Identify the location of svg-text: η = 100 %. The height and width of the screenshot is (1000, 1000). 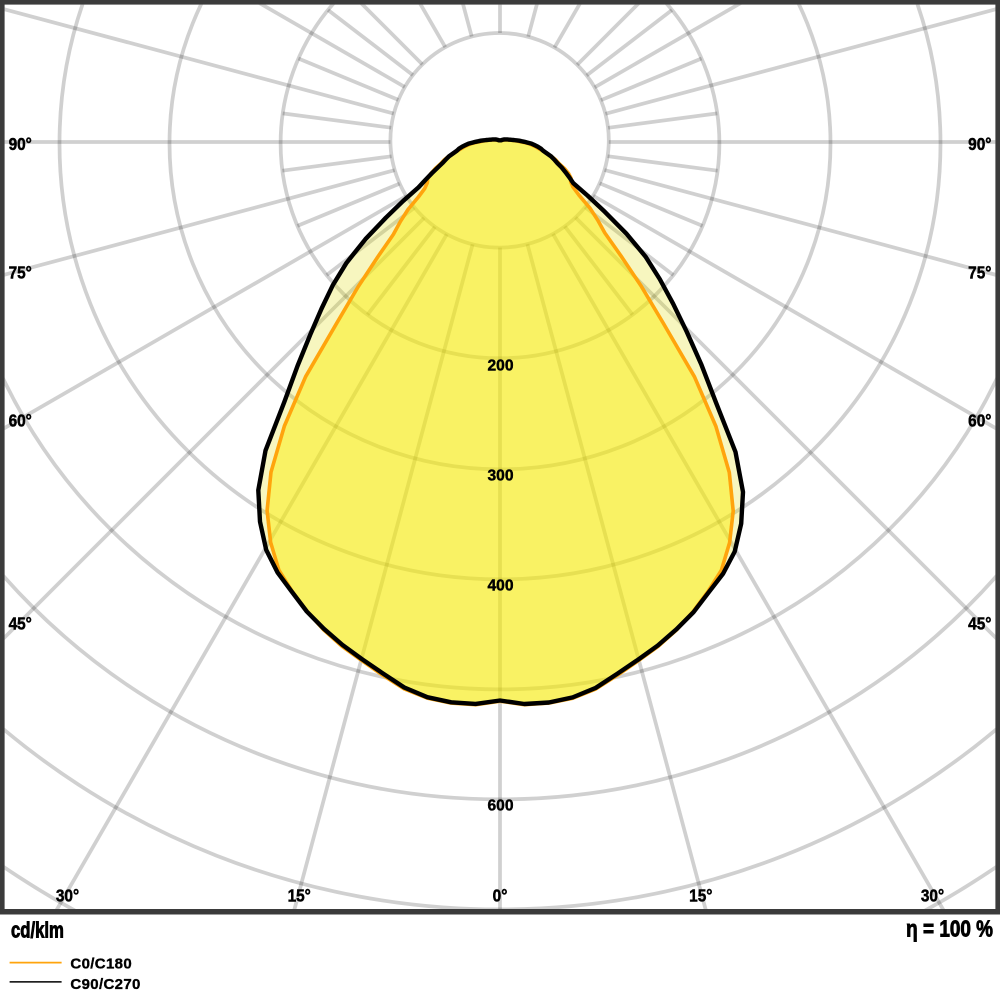
(949, 929).